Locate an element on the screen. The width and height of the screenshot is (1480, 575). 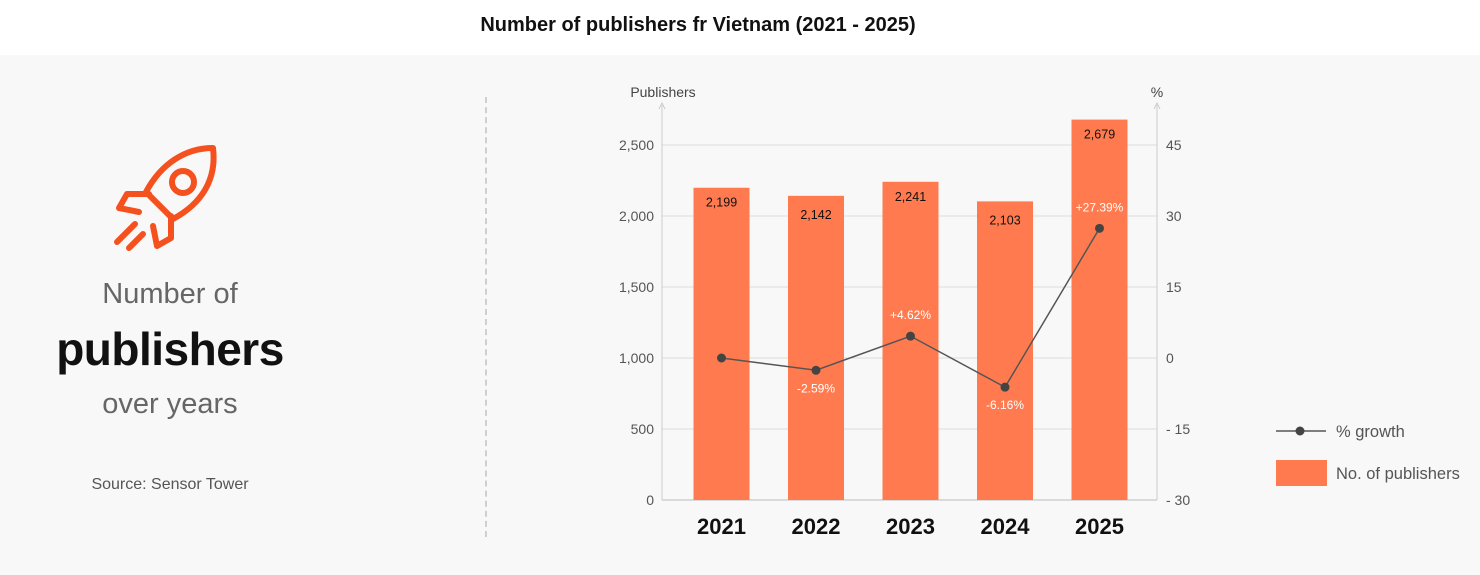
y2-tick-label: 0 is located at coordinates (1170, 358).